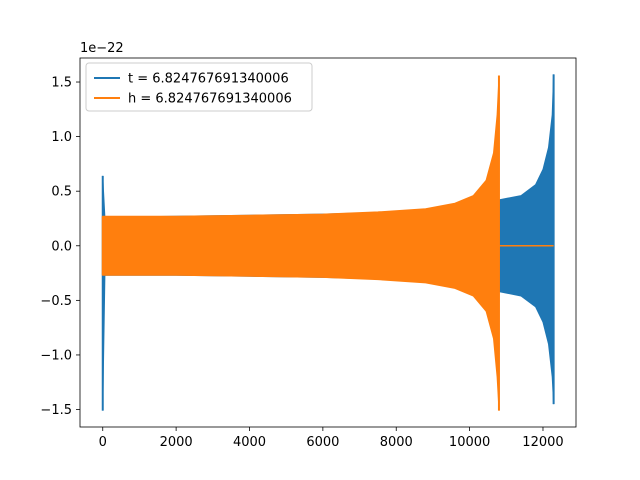 The image size is (640, 480). Describe the element at coordinates (56, 301) in the screenshot. I see `y-tick-label: −0.5` at that location.